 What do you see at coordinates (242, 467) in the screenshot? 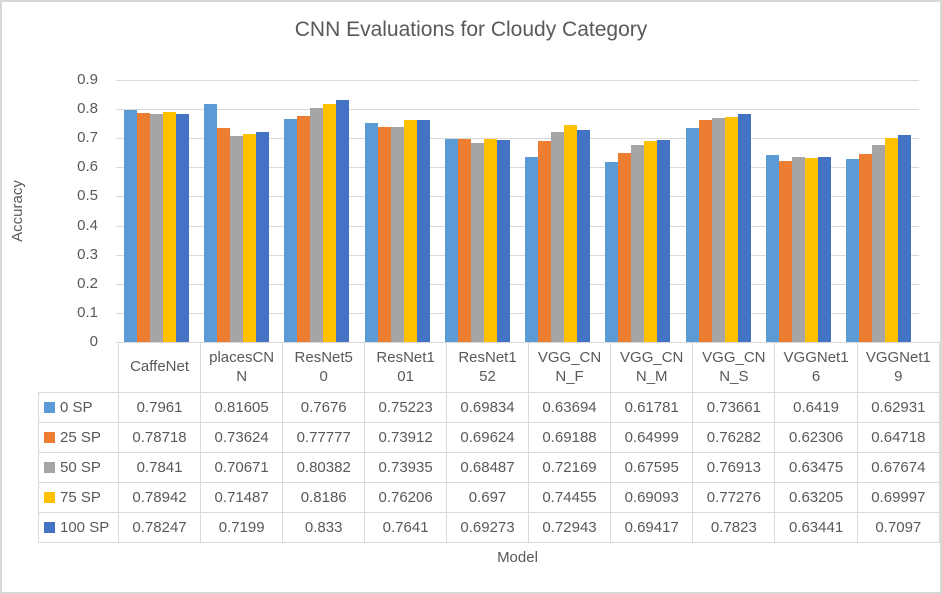
I see `value-cell-50-sp-placesCNN: 0.70671` at bounding box center [242, 467].